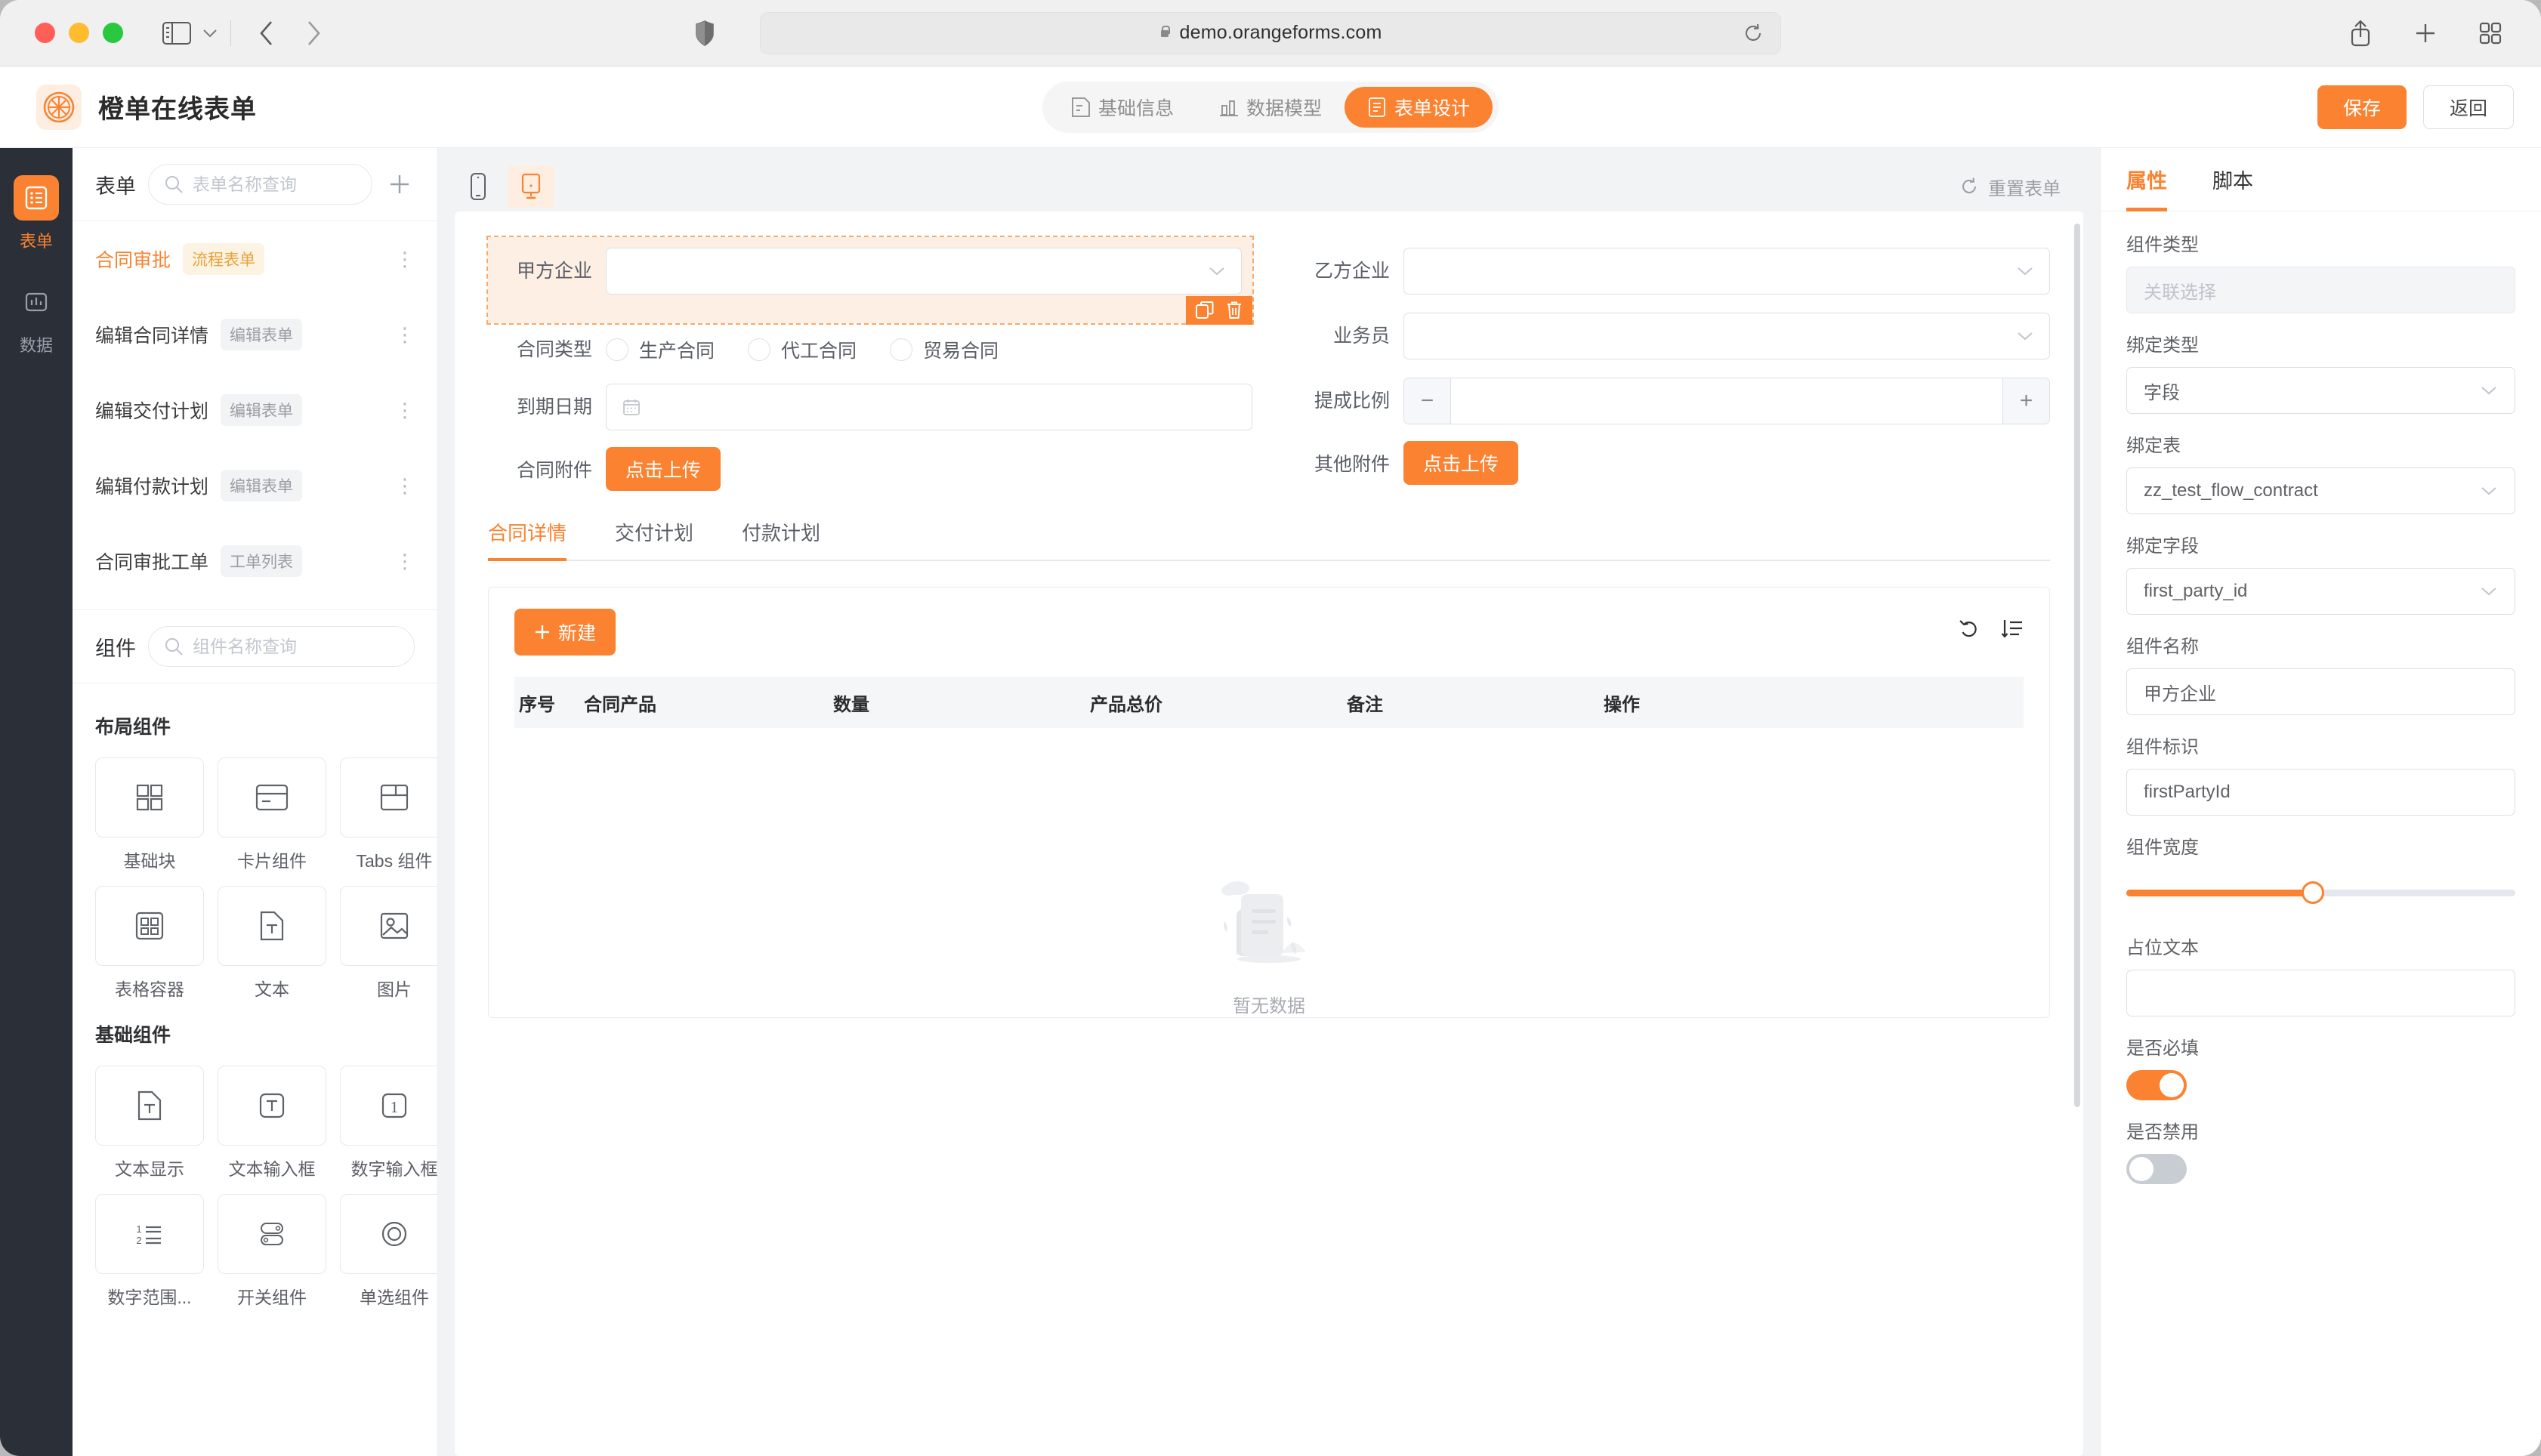  I want to click on list-item: 合同审批 流程表单 ⋮, so click(255, 259).